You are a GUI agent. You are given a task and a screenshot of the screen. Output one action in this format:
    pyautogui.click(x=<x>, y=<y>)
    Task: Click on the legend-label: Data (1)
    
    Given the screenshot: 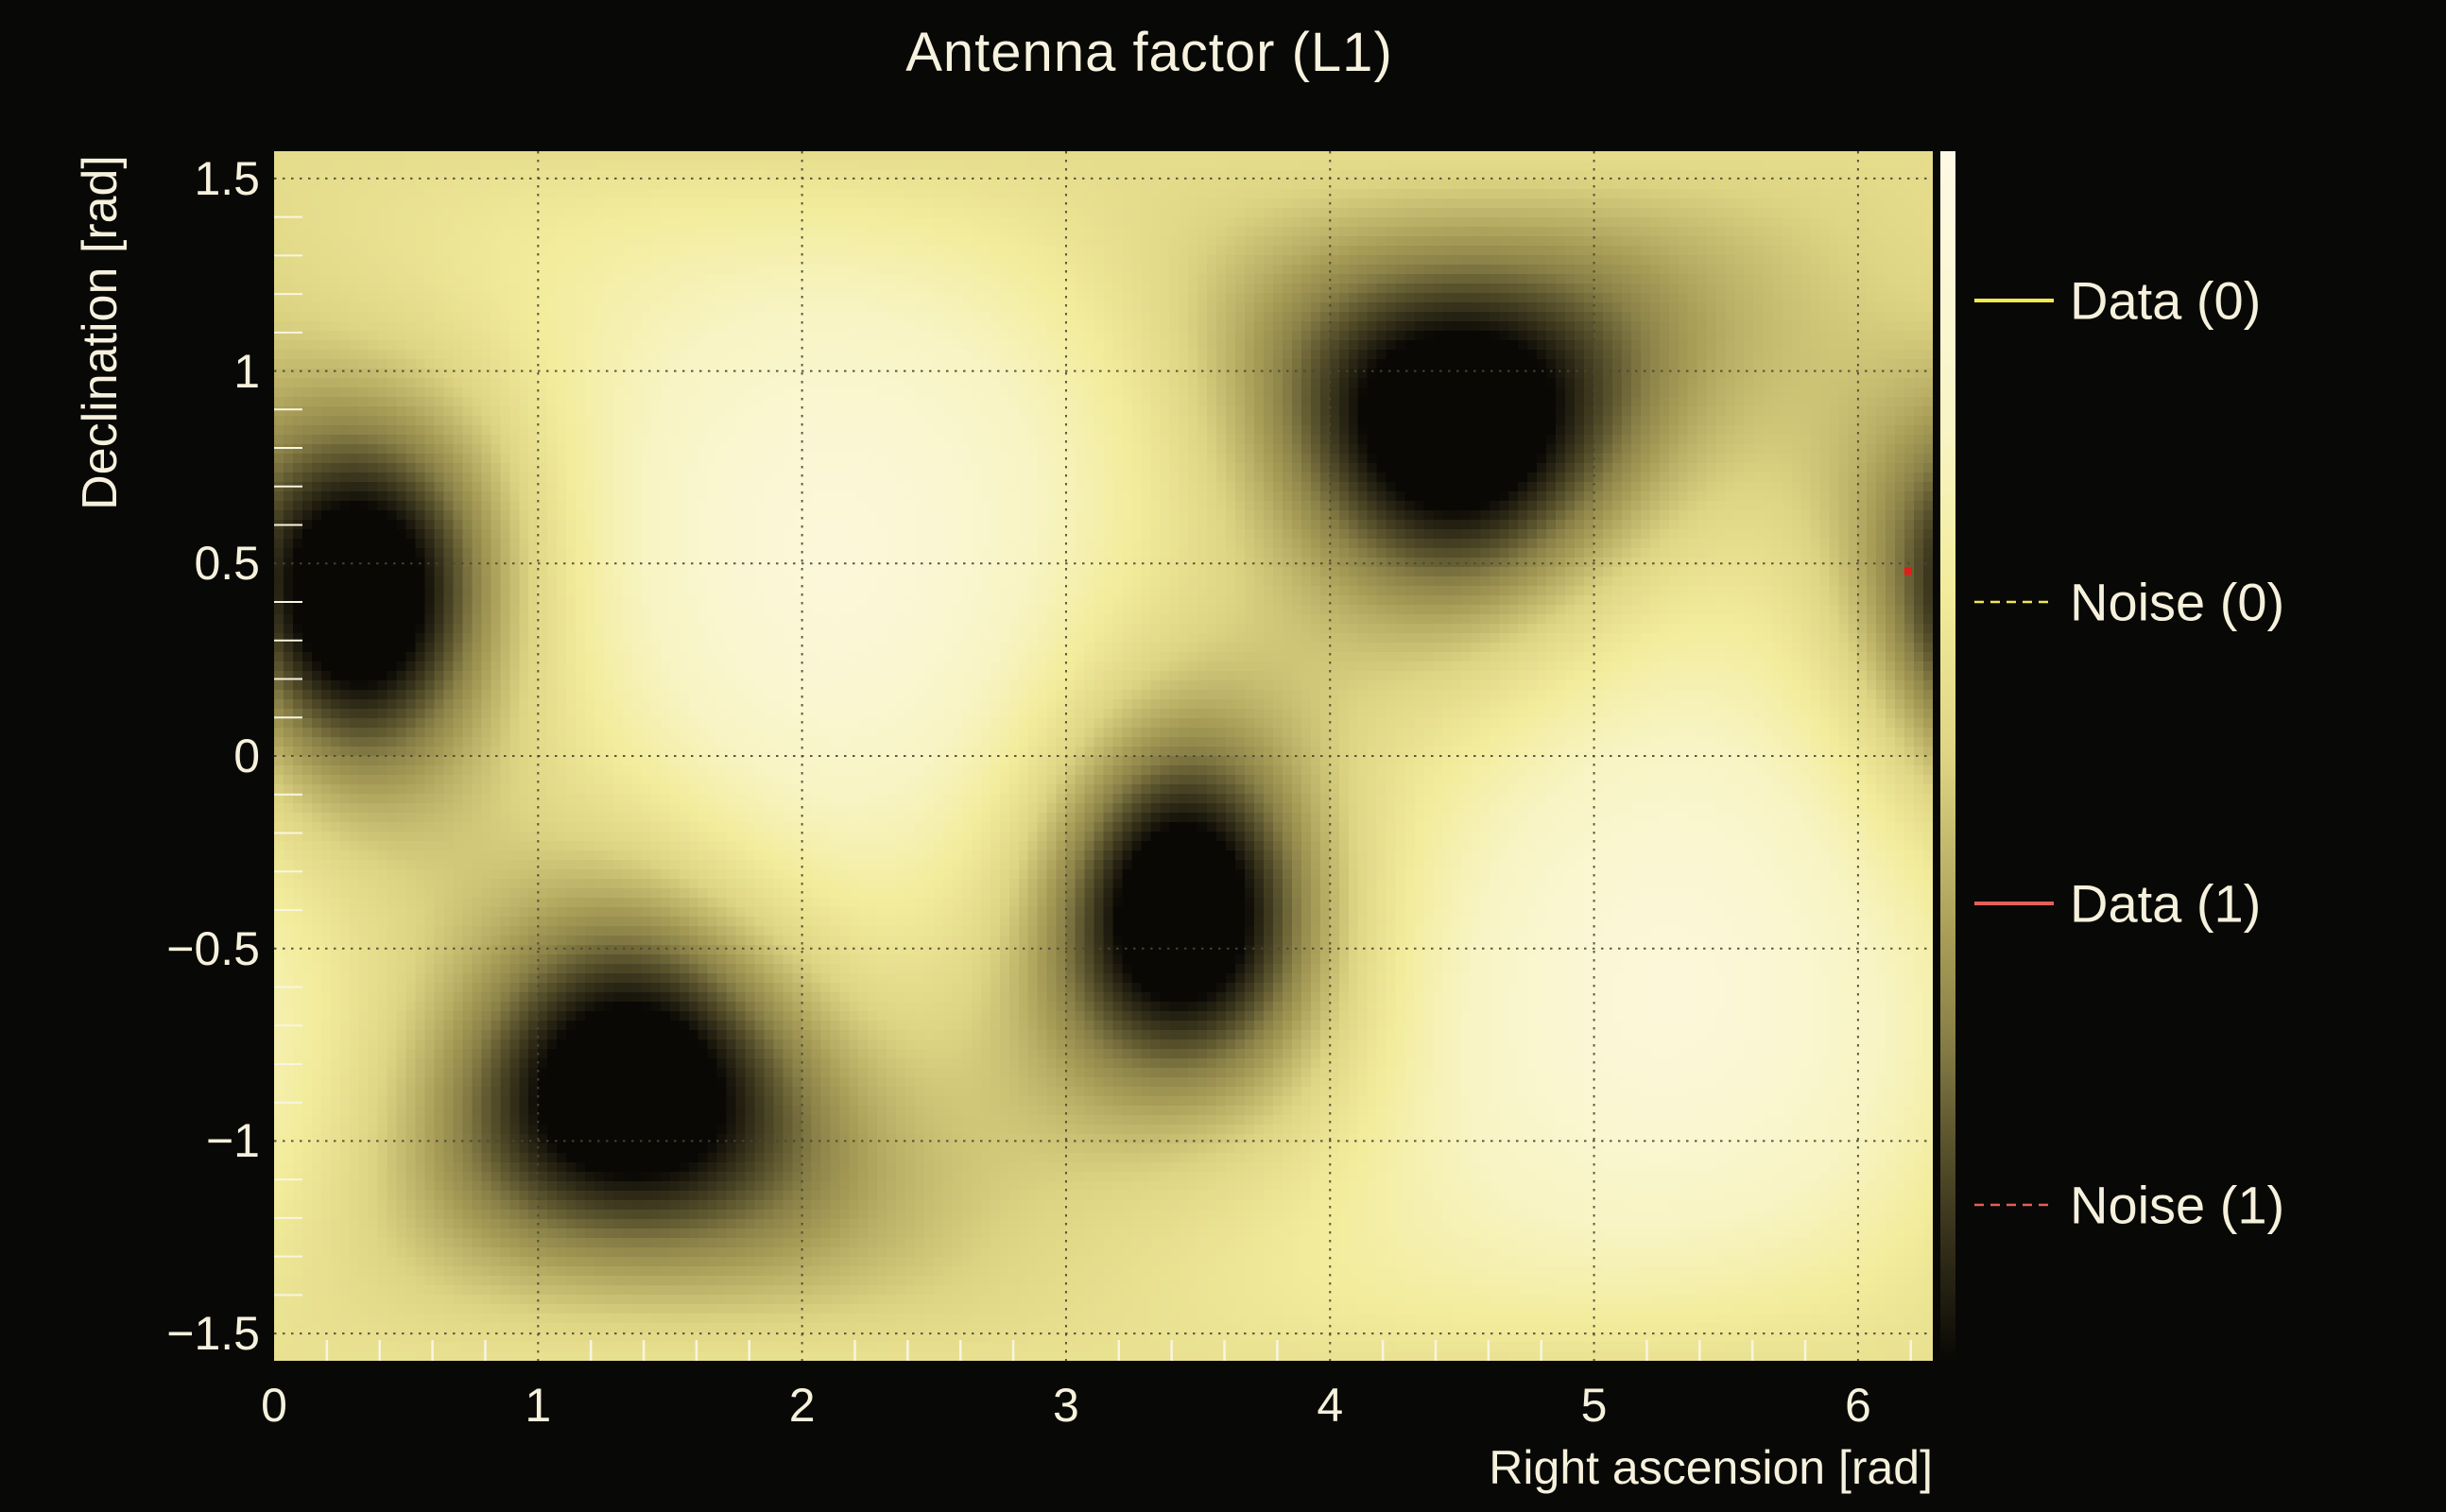 What is the action you would take?
    pyautogui.click(x=2166, y=903)
    